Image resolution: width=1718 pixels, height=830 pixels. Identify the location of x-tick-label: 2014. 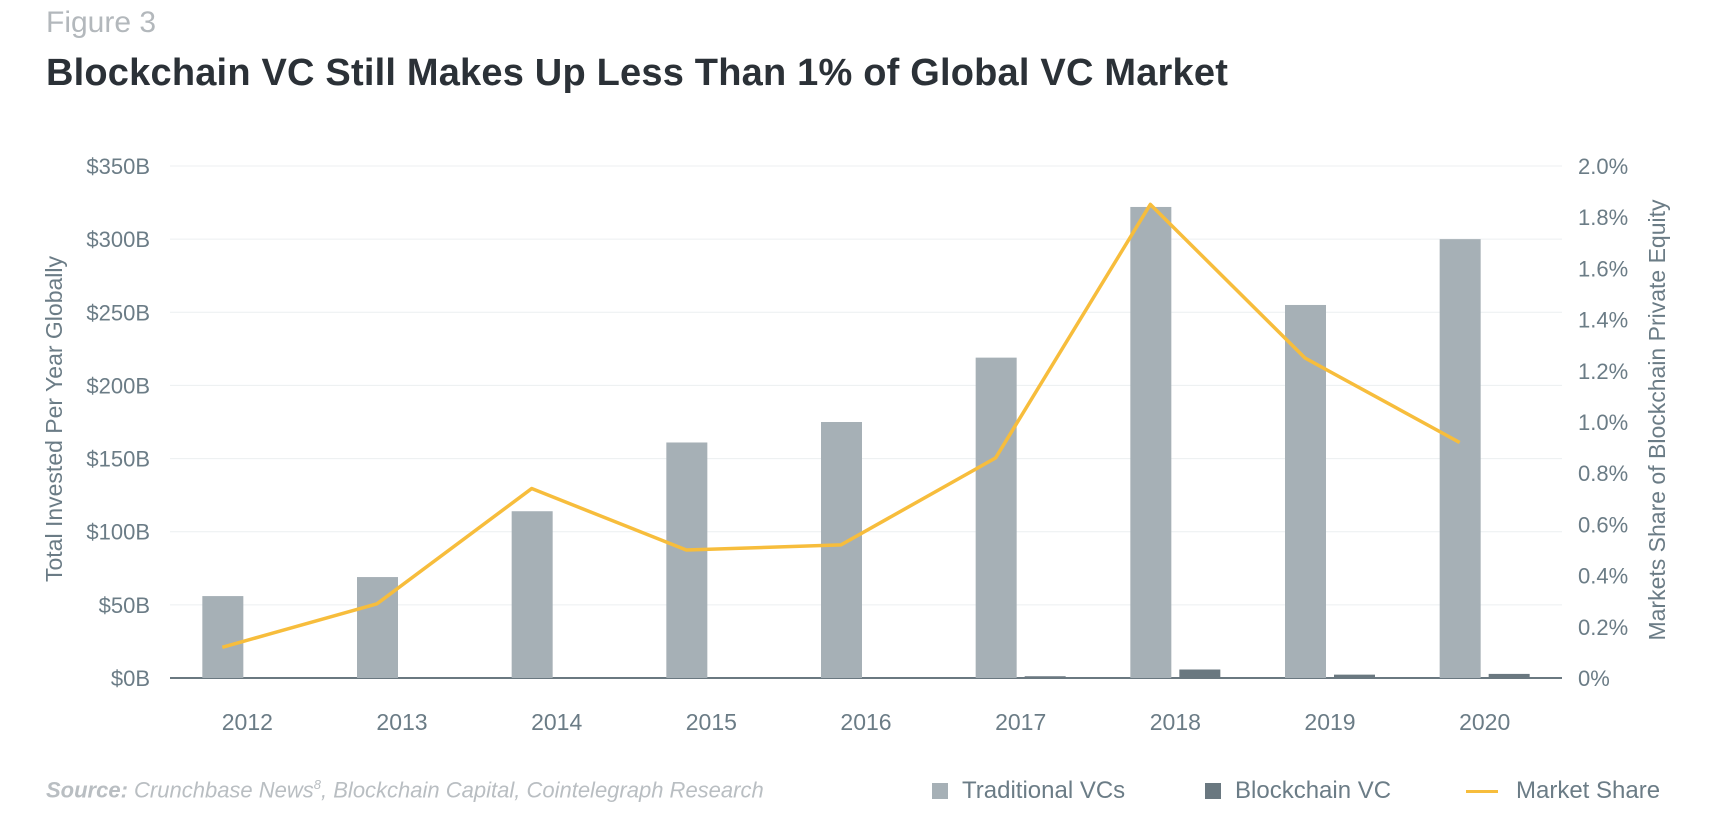
(556, 722).